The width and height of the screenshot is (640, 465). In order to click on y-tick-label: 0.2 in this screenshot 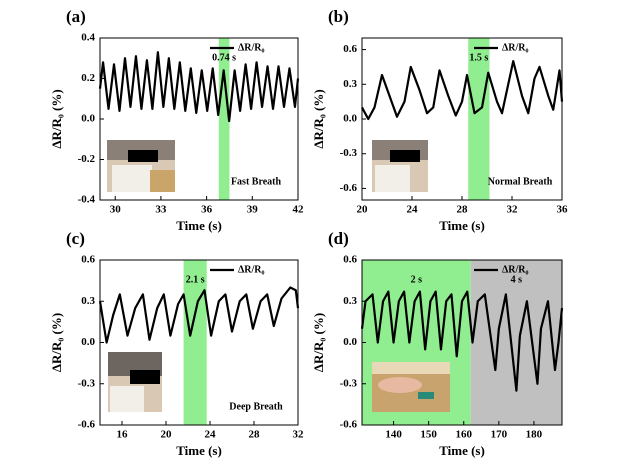, I will do `click(88, 78)`.